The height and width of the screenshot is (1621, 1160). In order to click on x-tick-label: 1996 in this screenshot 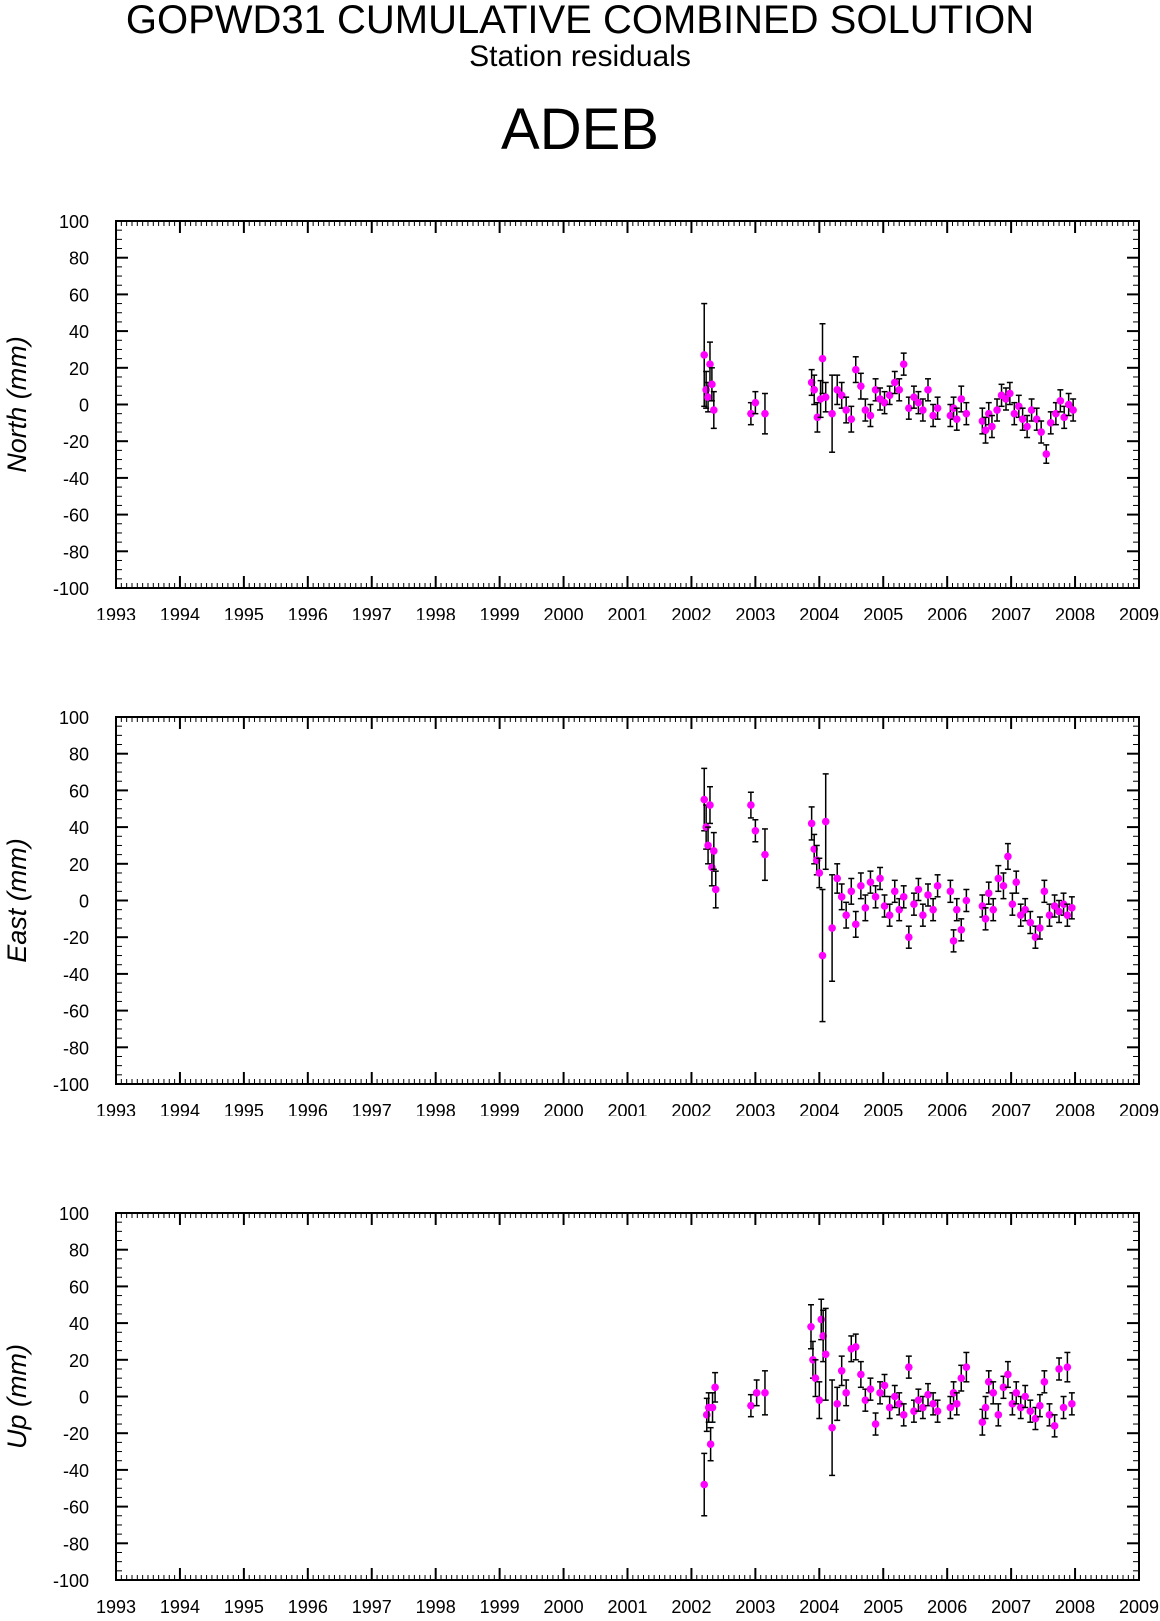, I will do `click(308, 1607)`.